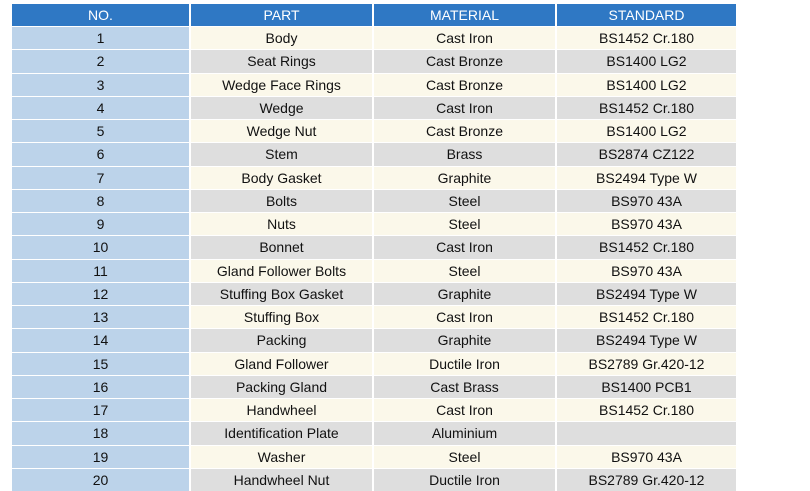  I want to click on cell-no: 10, so click(101, 247).